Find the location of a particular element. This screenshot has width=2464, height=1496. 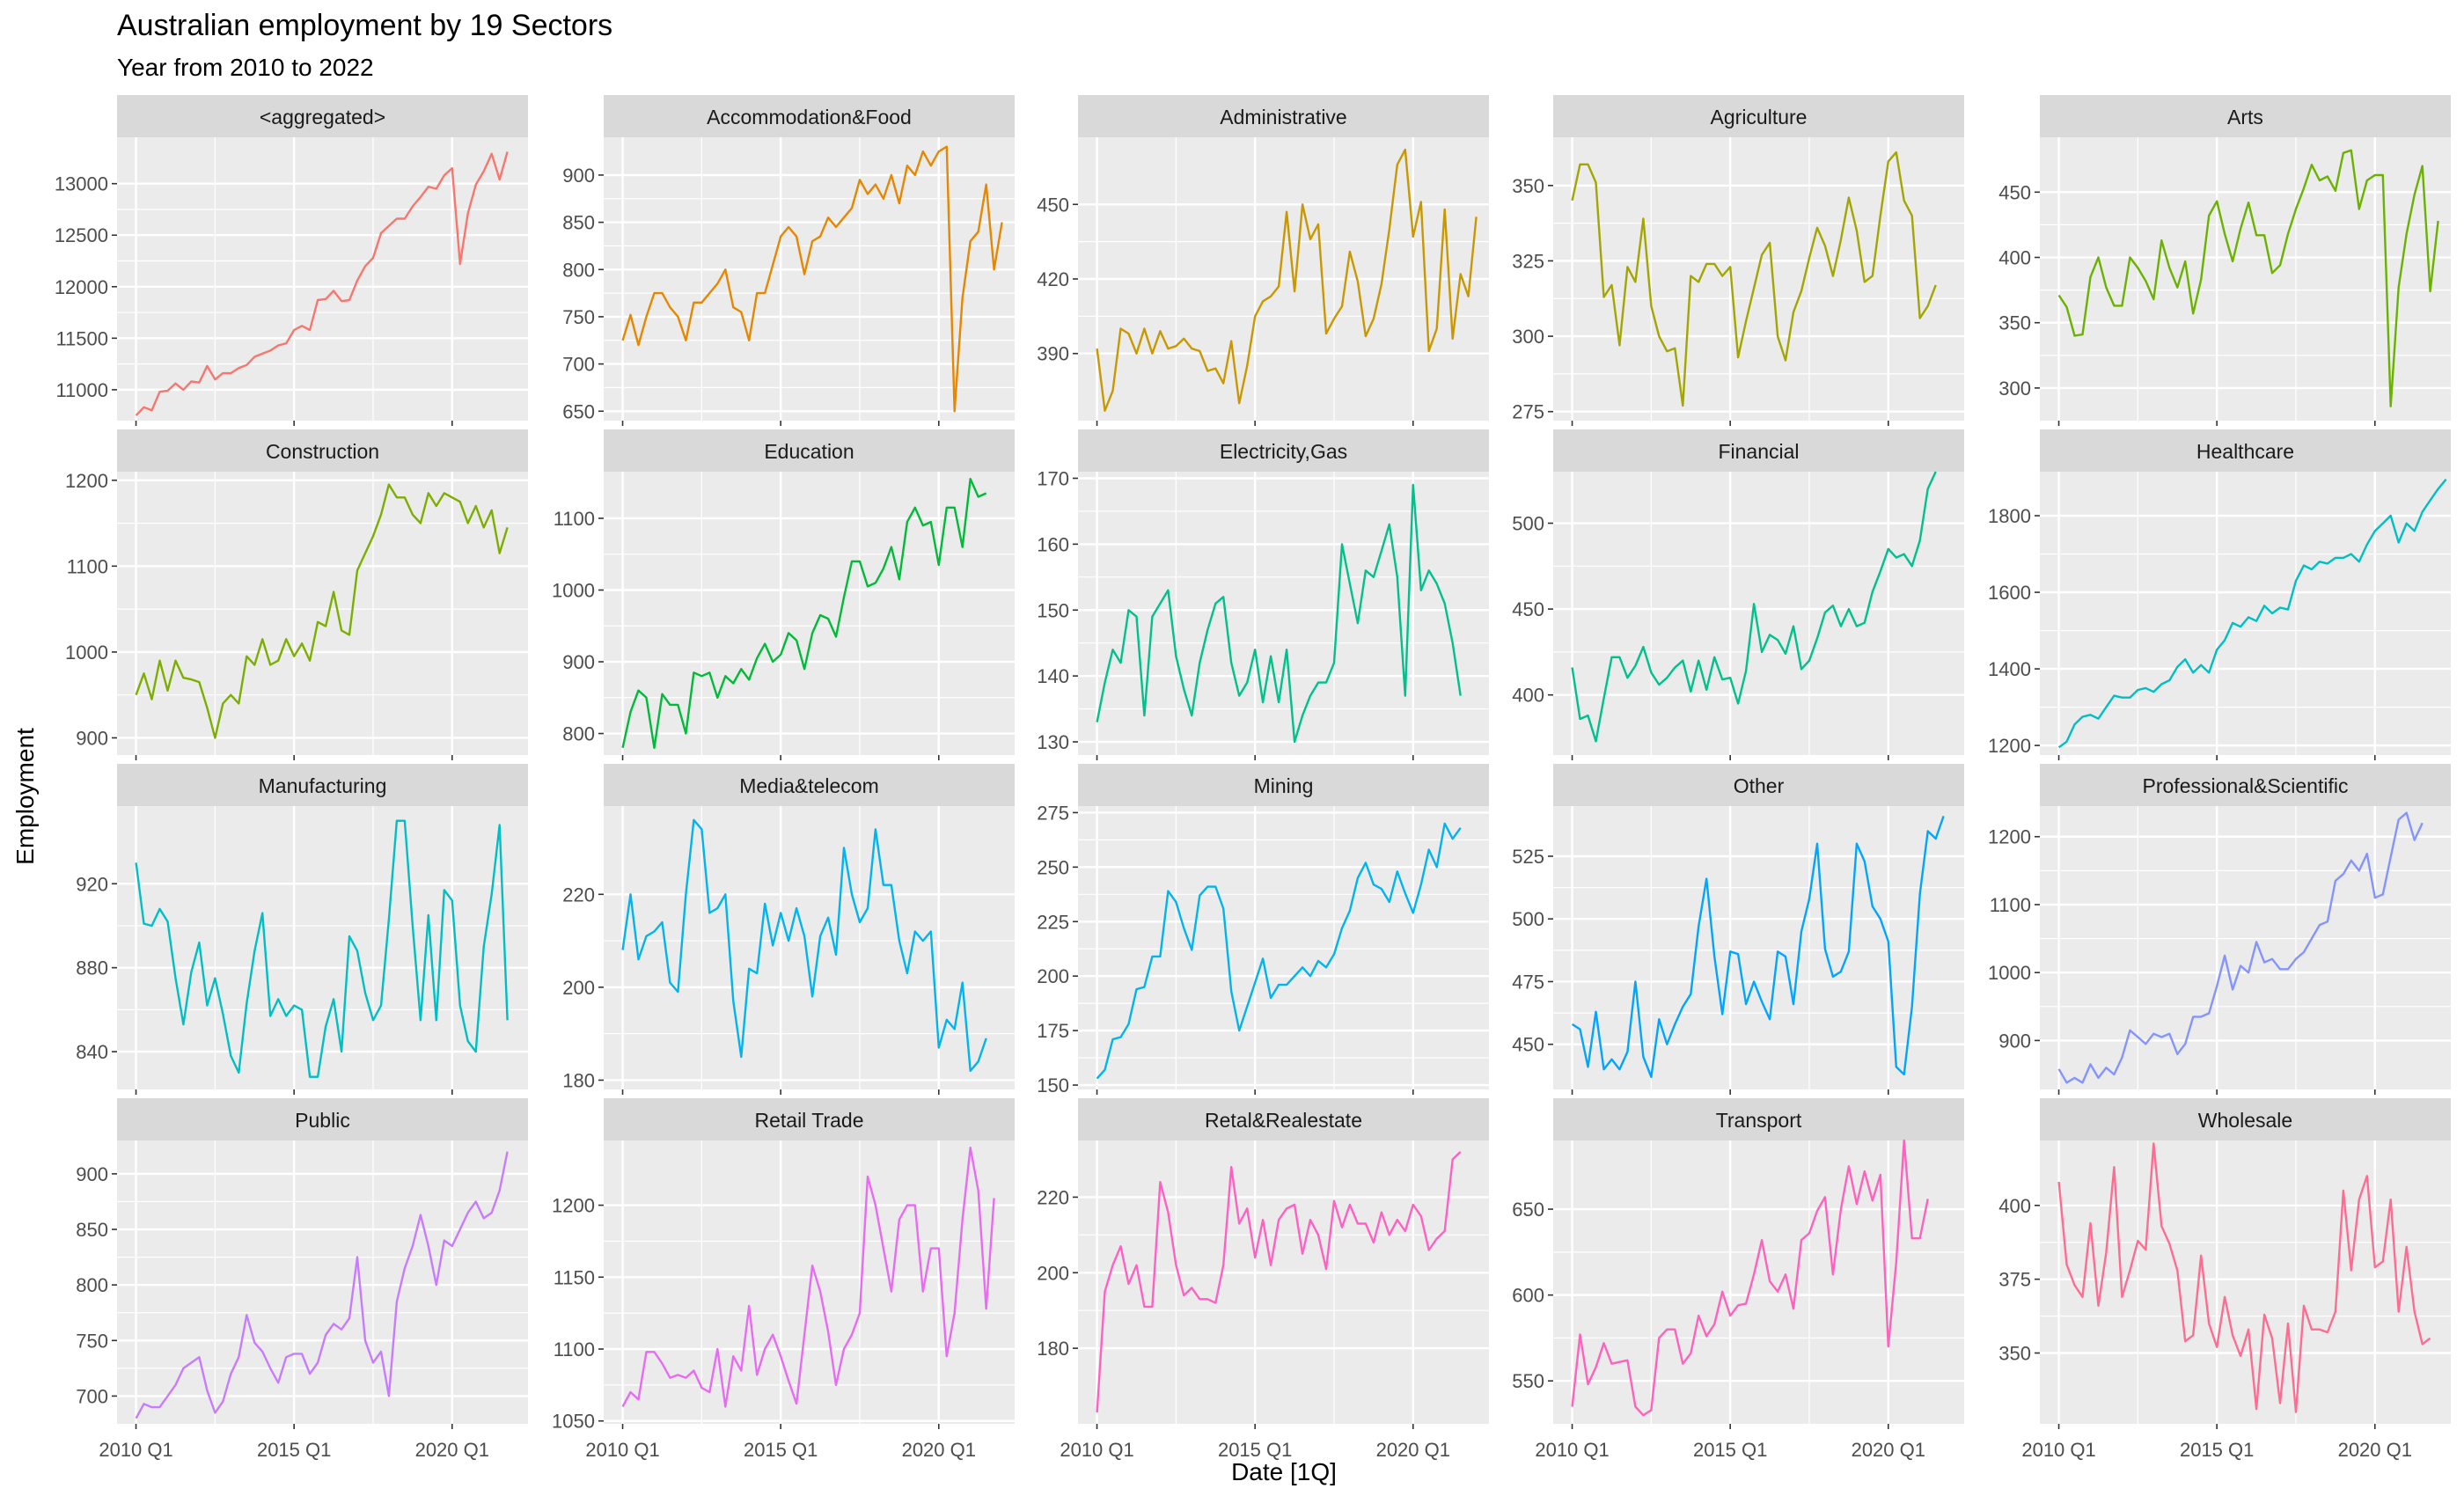

y-tick-label: 1400 is located at coordinates (2010, 669).